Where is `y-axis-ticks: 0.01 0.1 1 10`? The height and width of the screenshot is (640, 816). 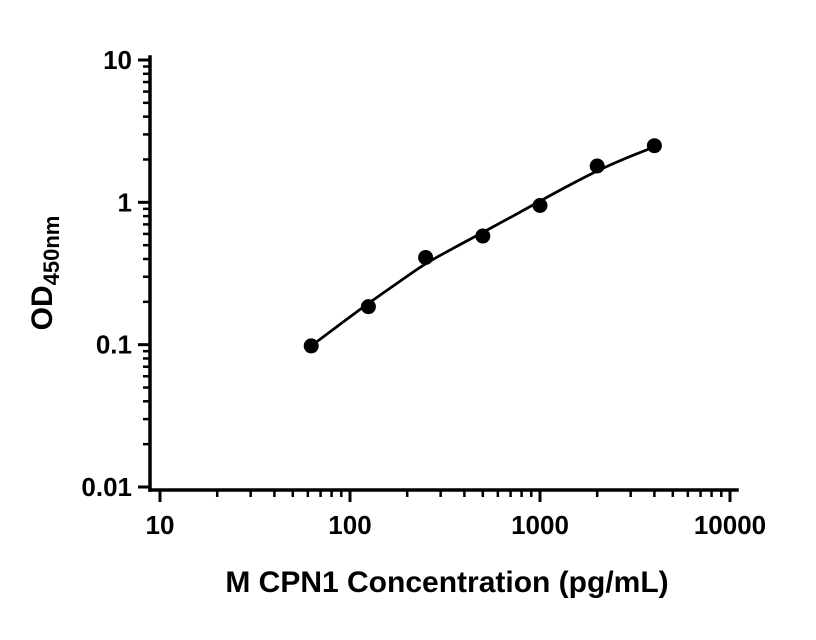
y-axis-ticks: 0.01 0.1 1 10 is located at coordinates (115, 273).